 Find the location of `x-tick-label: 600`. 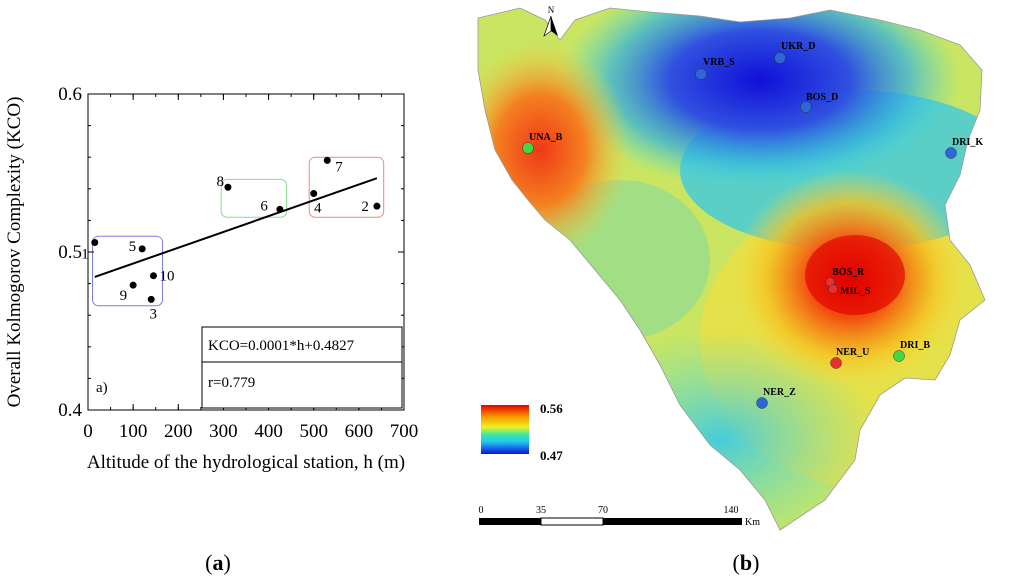

x-tick-label: 600 is located at coordinates (359, 431).